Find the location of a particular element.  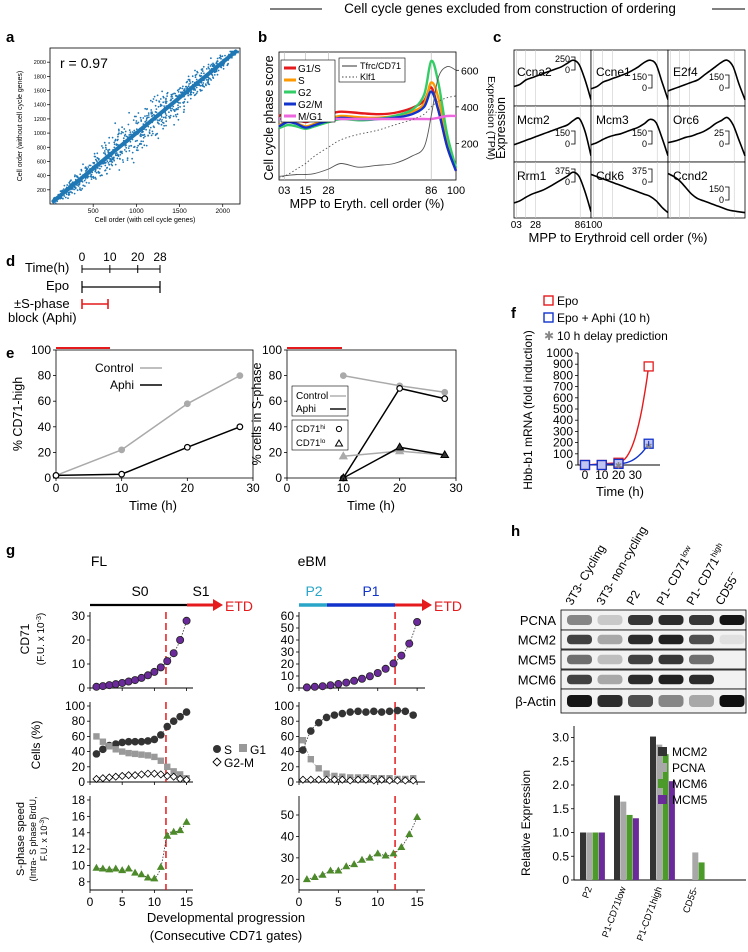

panel-h-legend-mcm2: MCM2 is located at coordinates (690, 752).